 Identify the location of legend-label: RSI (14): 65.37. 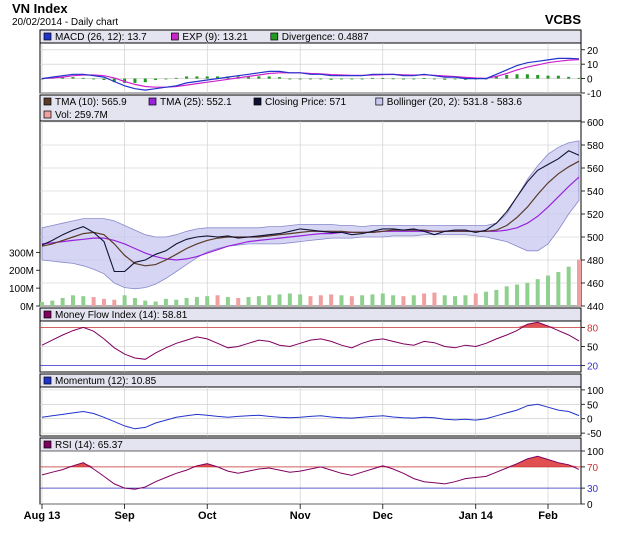
(89, 445).